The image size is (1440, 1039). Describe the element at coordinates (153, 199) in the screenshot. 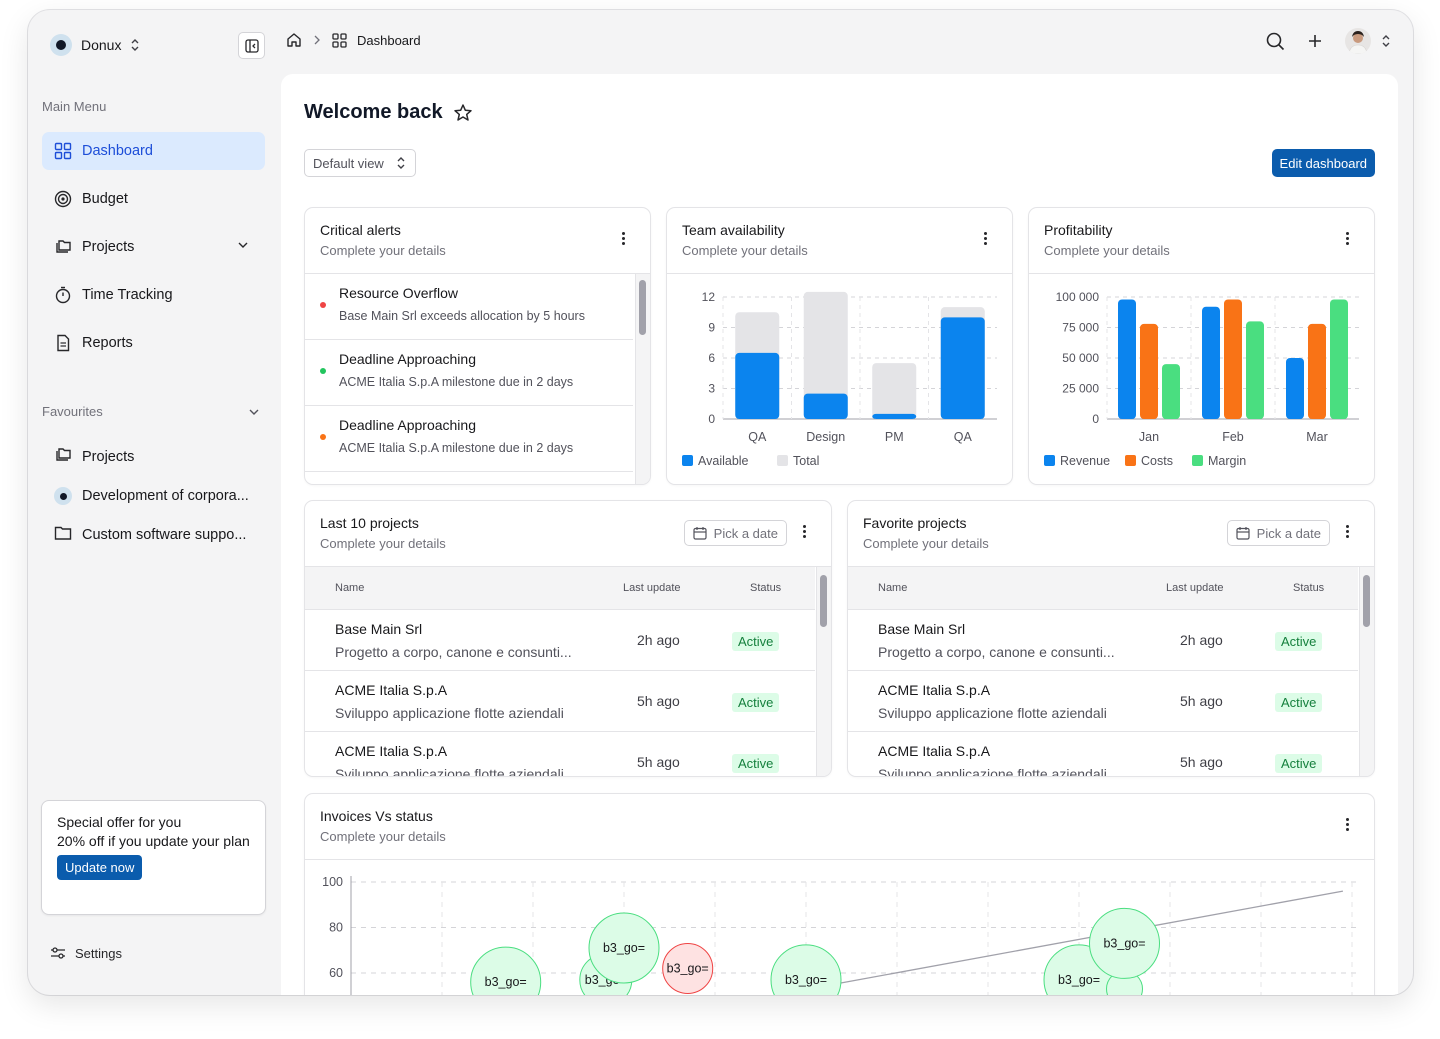

I see `sidebar-item-budget: Budget` at that location.